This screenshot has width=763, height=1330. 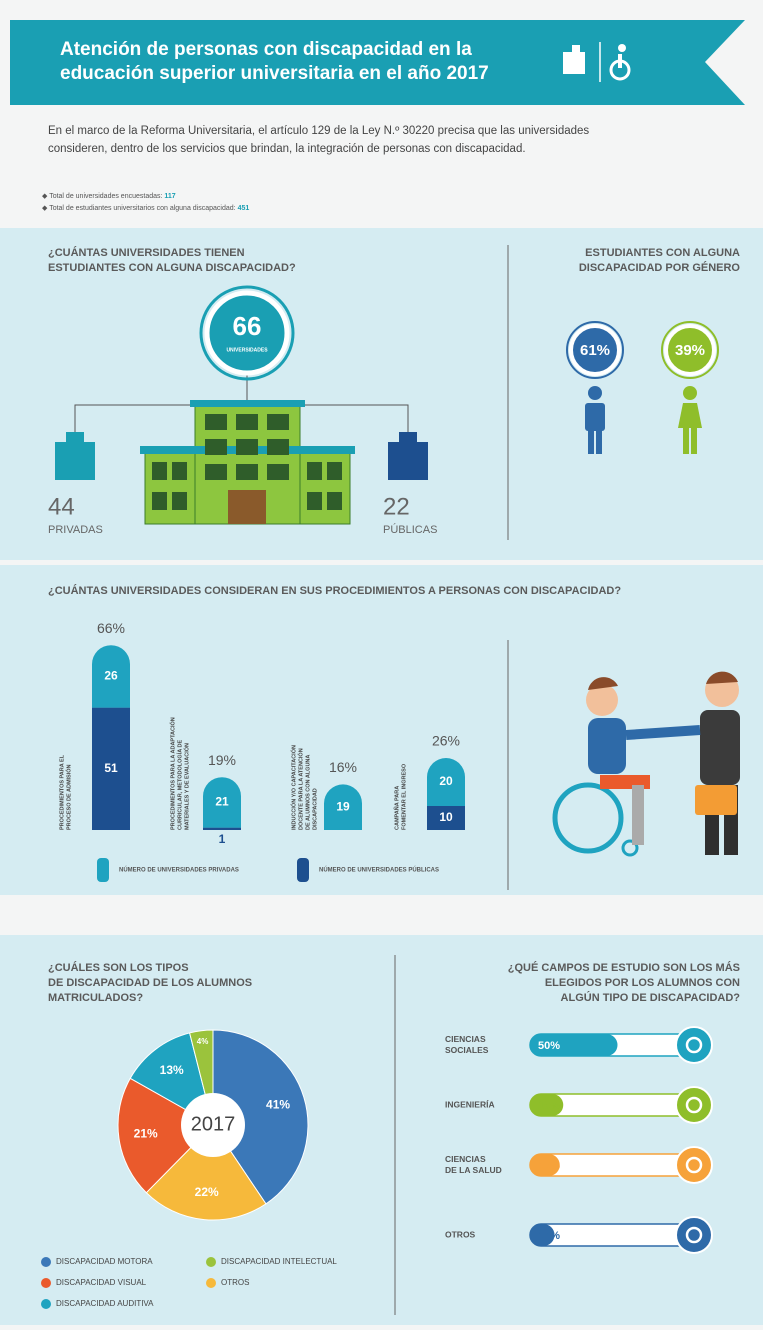 What do you see at coordinates (651, 997) in the screenshot?
I see `section-title: ALGÚN TIPO DE DISCAPACIDAD?` at bounding box center [651, 997].